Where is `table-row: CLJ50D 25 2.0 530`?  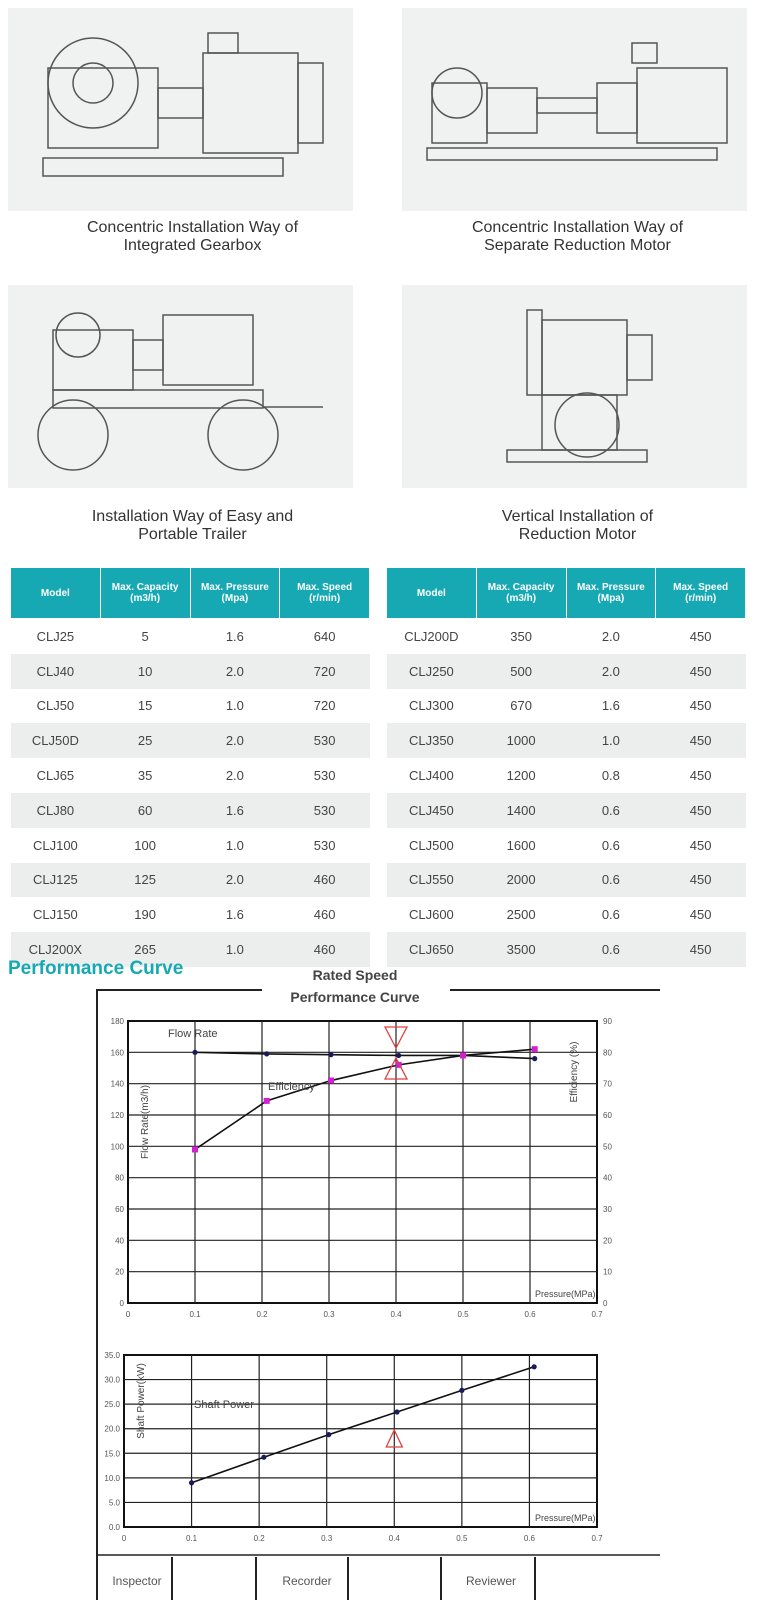 table-row: CLJ50D 25 2.0 530 is located at coordinates (190, 741).